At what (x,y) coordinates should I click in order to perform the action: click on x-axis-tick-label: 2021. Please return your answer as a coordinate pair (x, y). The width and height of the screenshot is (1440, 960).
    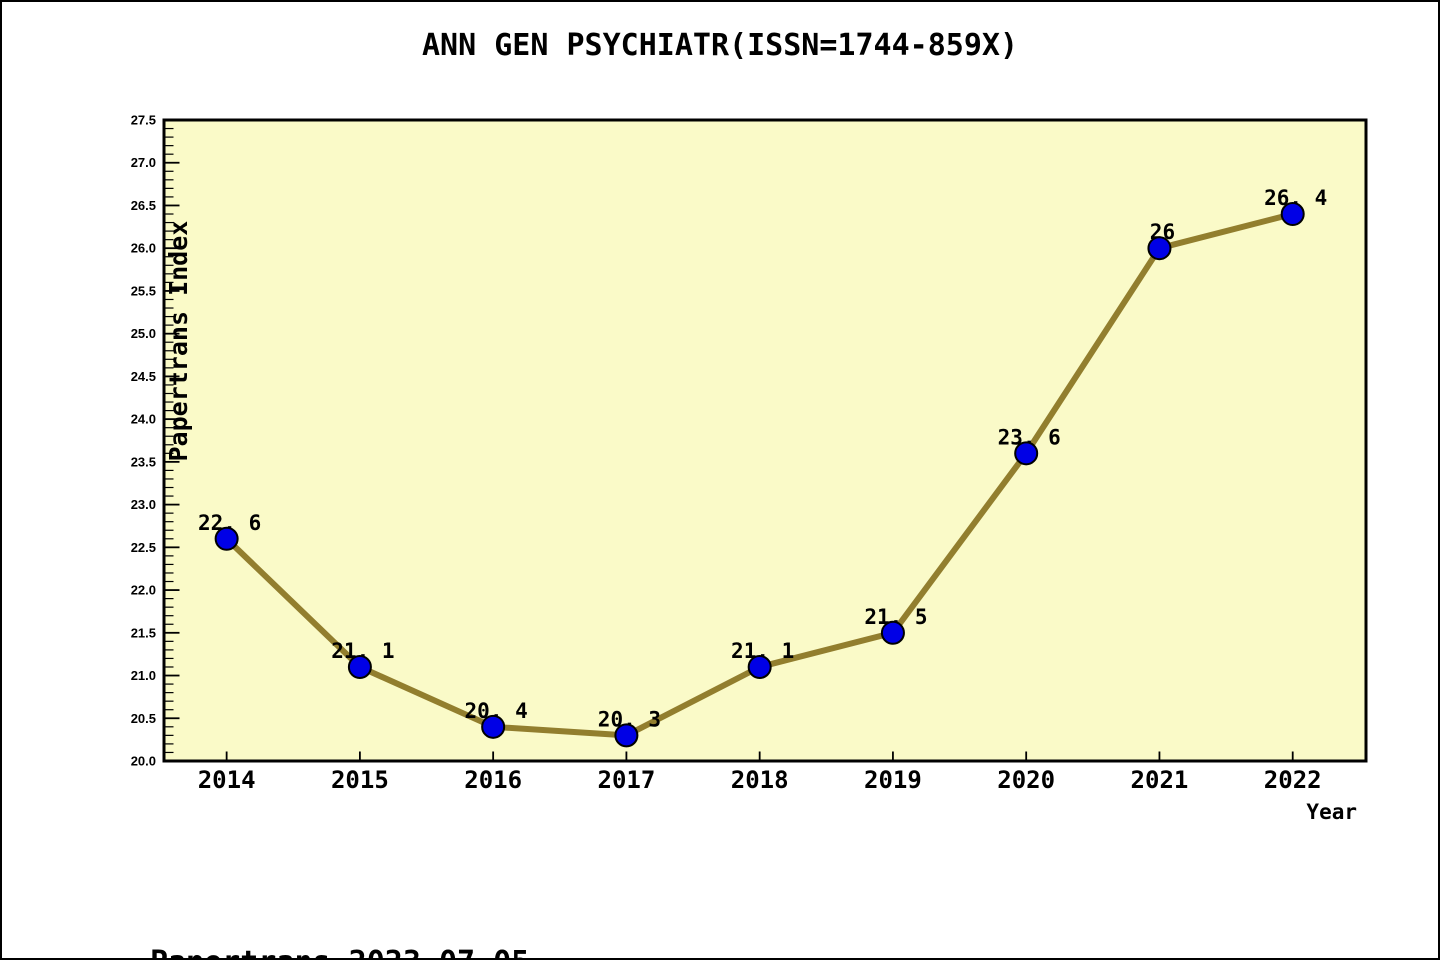
    Looking at the image, I should click on (1160, 780).